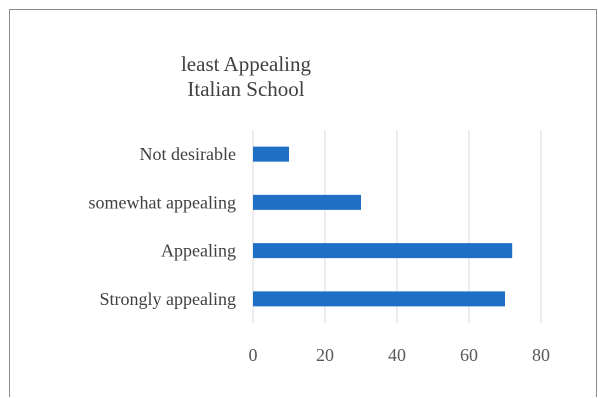  I want to click on category-label: Not desirable, so click(188, 154).